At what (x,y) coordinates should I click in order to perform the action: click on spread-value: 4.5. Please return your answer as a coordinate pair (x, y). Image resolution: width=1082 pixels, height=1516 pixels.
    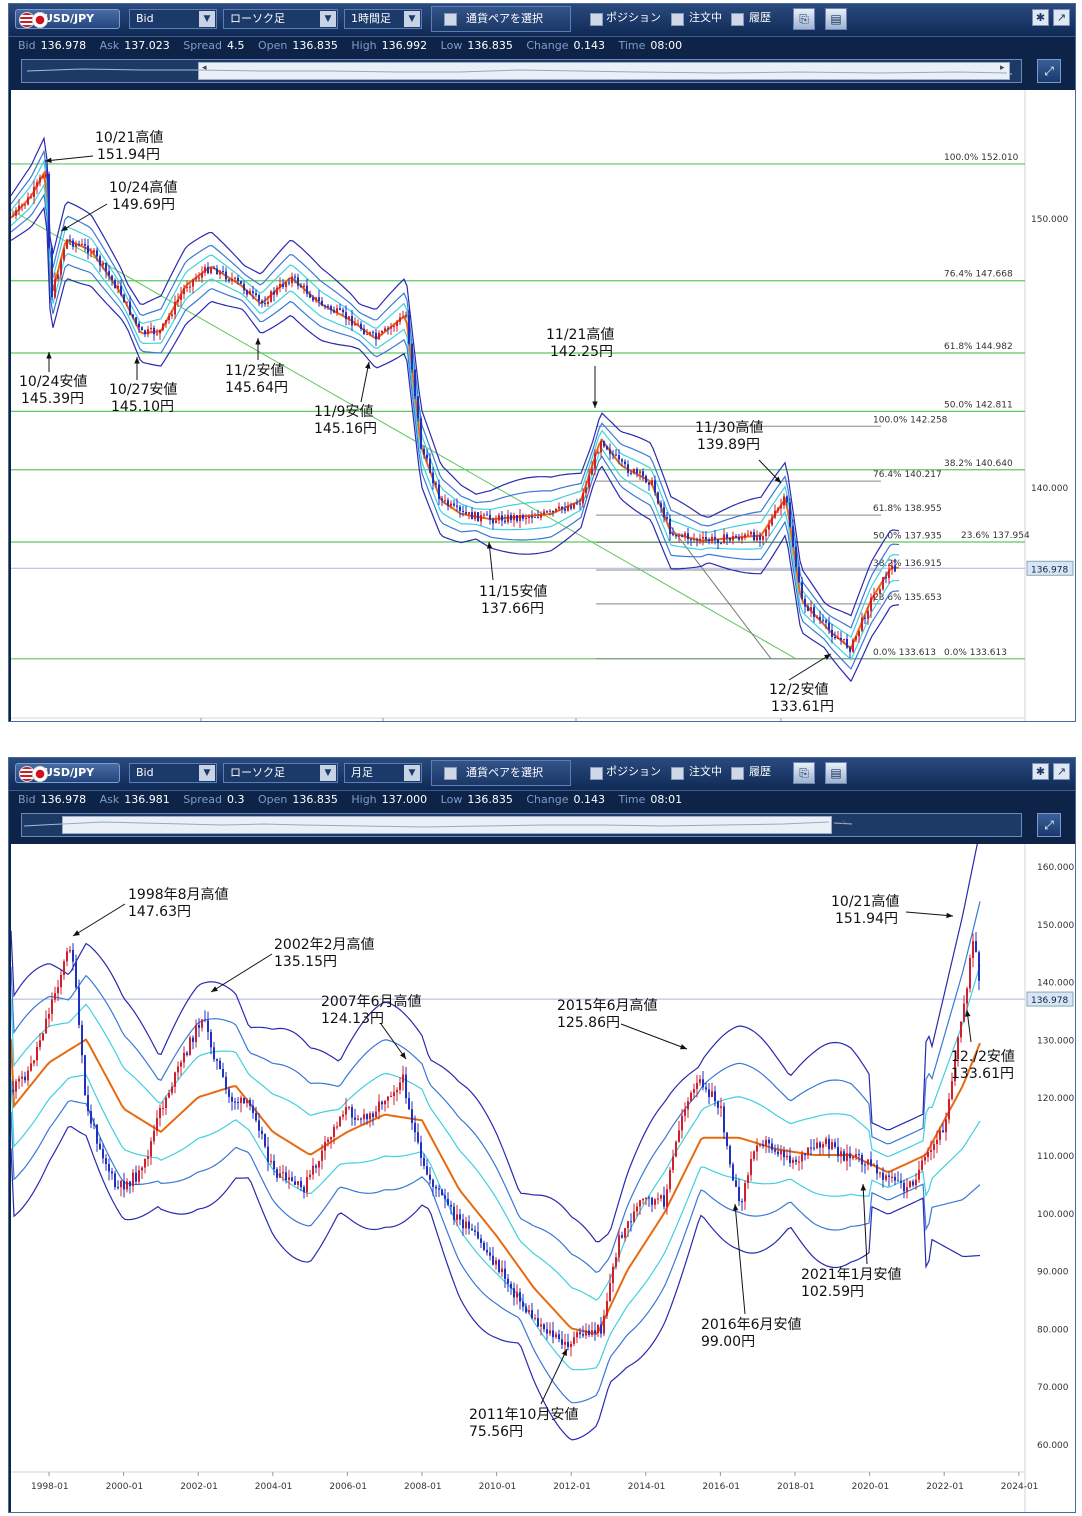
    Looking at the image, I should click on (235, 45).